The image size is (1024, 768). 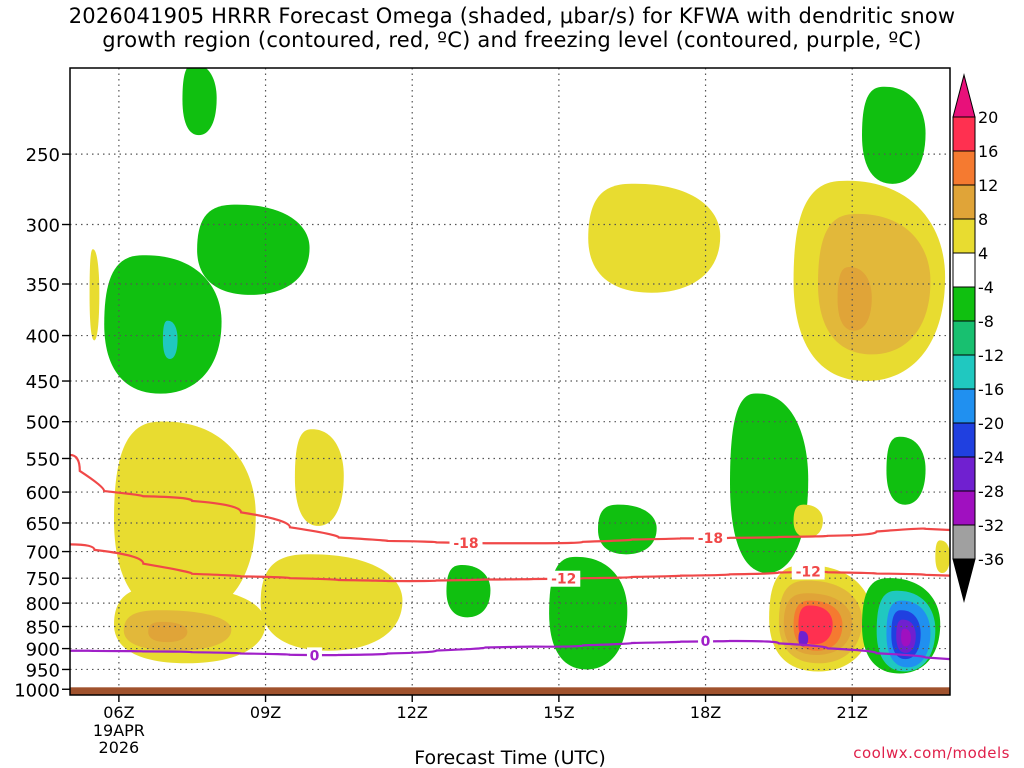 What do you see at coordinates (37, 690) in the screenshot?
I see `y-tick-label-1000: 1000` at bounding box center [37, 690].